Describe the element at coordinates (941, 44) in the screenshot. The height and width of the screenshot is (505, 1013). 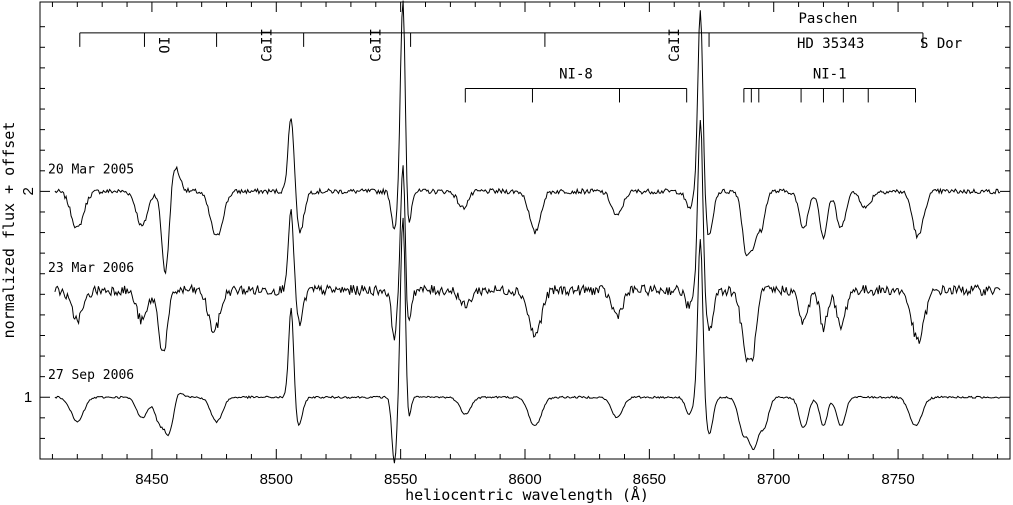
I see `chart-subtitle: S Dor` at that location.